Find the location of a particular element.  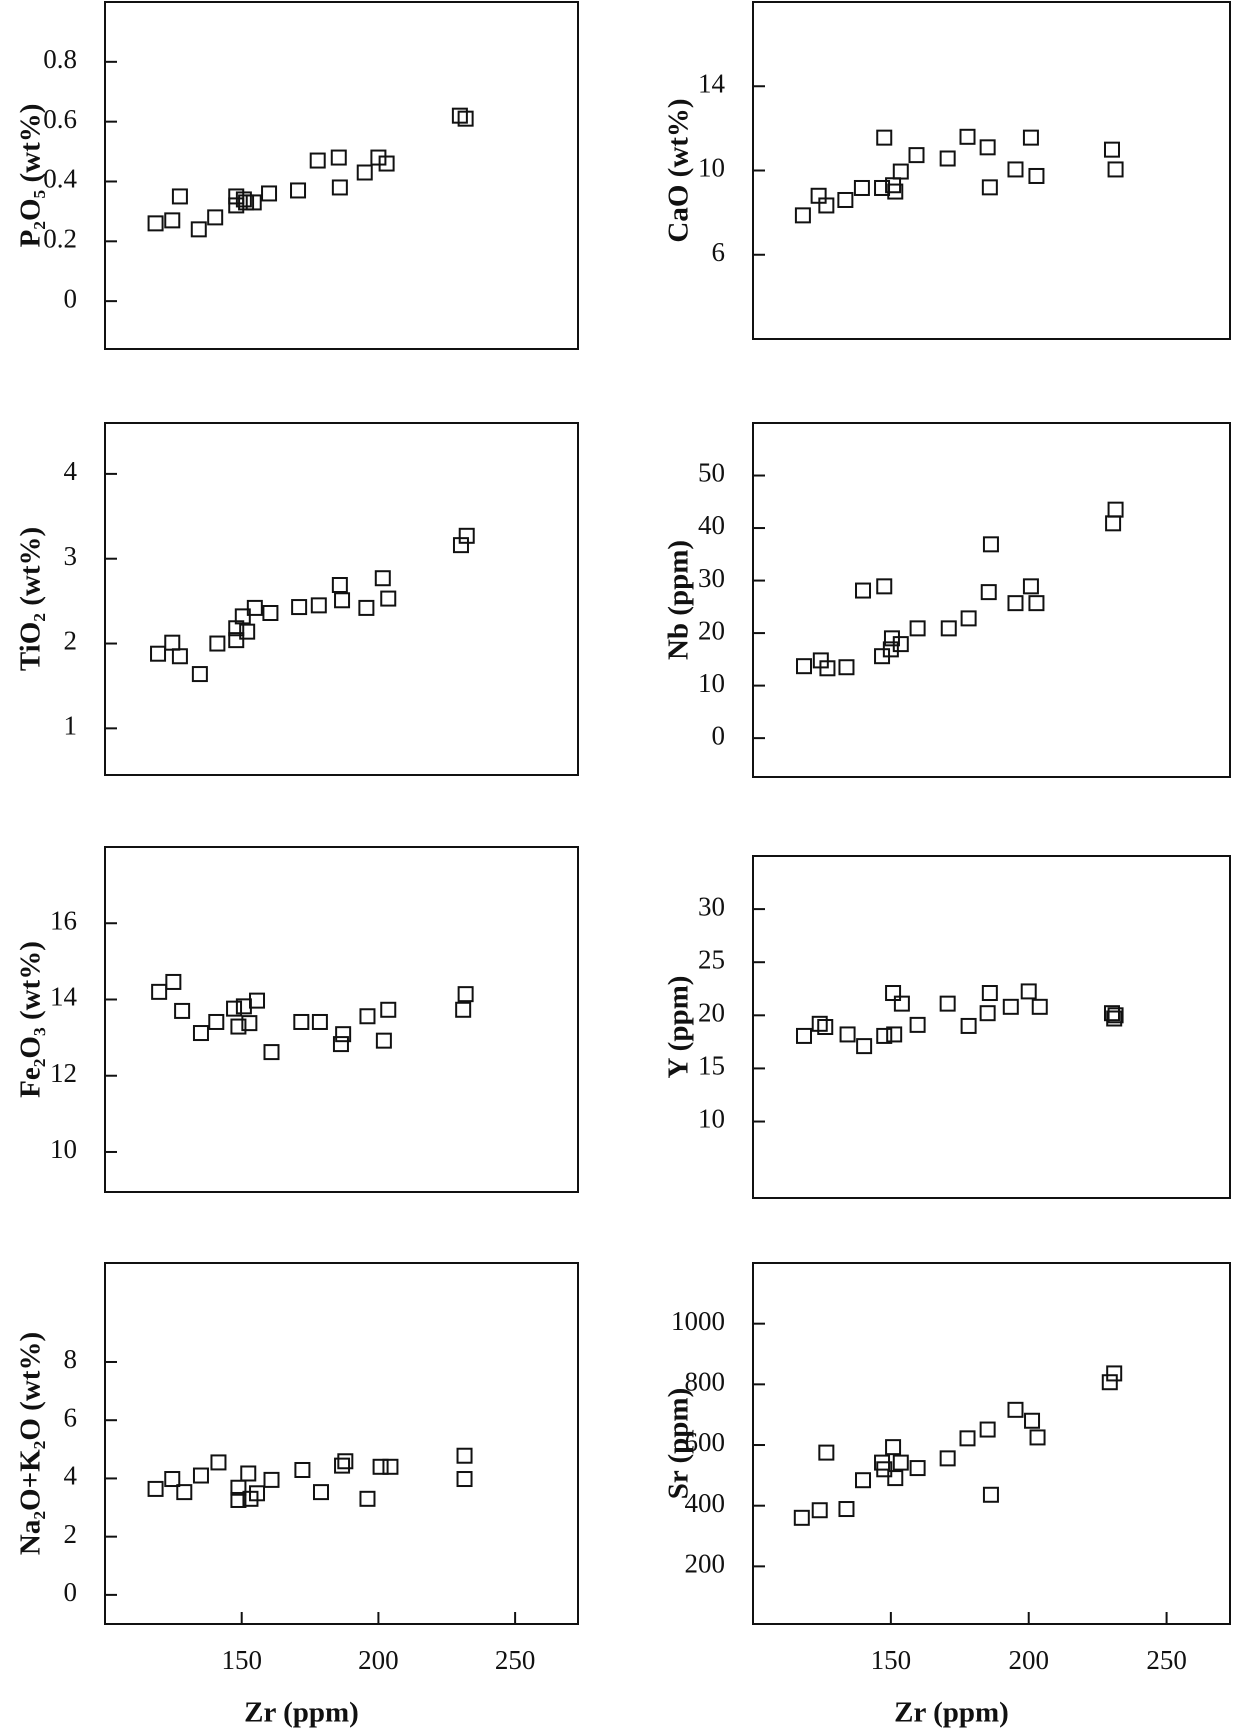

y-axis-label: Na₂O+K₂O (wt%) is located at coordinates (31, 1443).